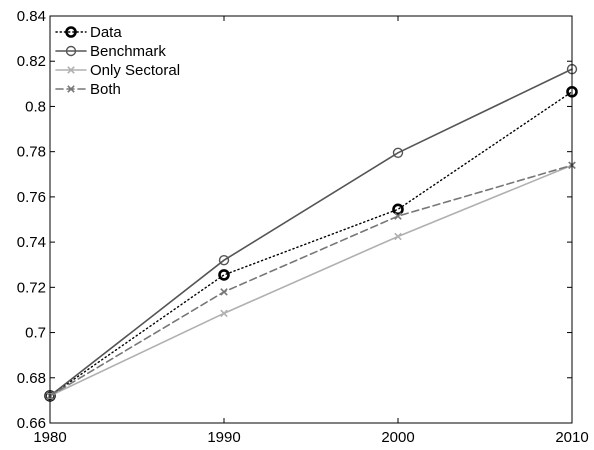  What do you see at coordinates (223, 437) in the screenshot?
I see `x-tick-label: 1990` at bounding box center [223, 437].